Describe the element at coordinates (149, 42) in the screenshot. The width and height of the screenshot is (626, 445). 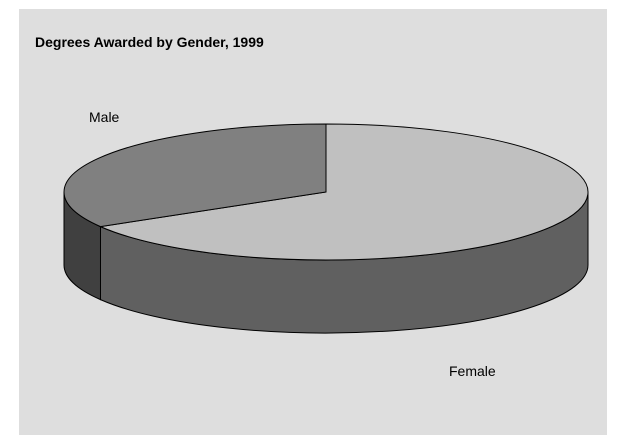
I see `chart-title: Degrees Awarded by Gender, 1999` at that location.